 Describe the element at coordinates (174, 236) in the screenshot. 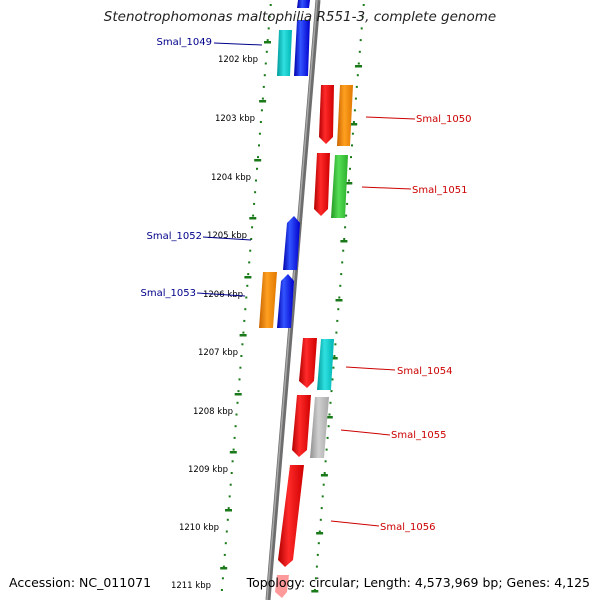

I see `gene-label-smal-1052: Smal_1052` at that location.